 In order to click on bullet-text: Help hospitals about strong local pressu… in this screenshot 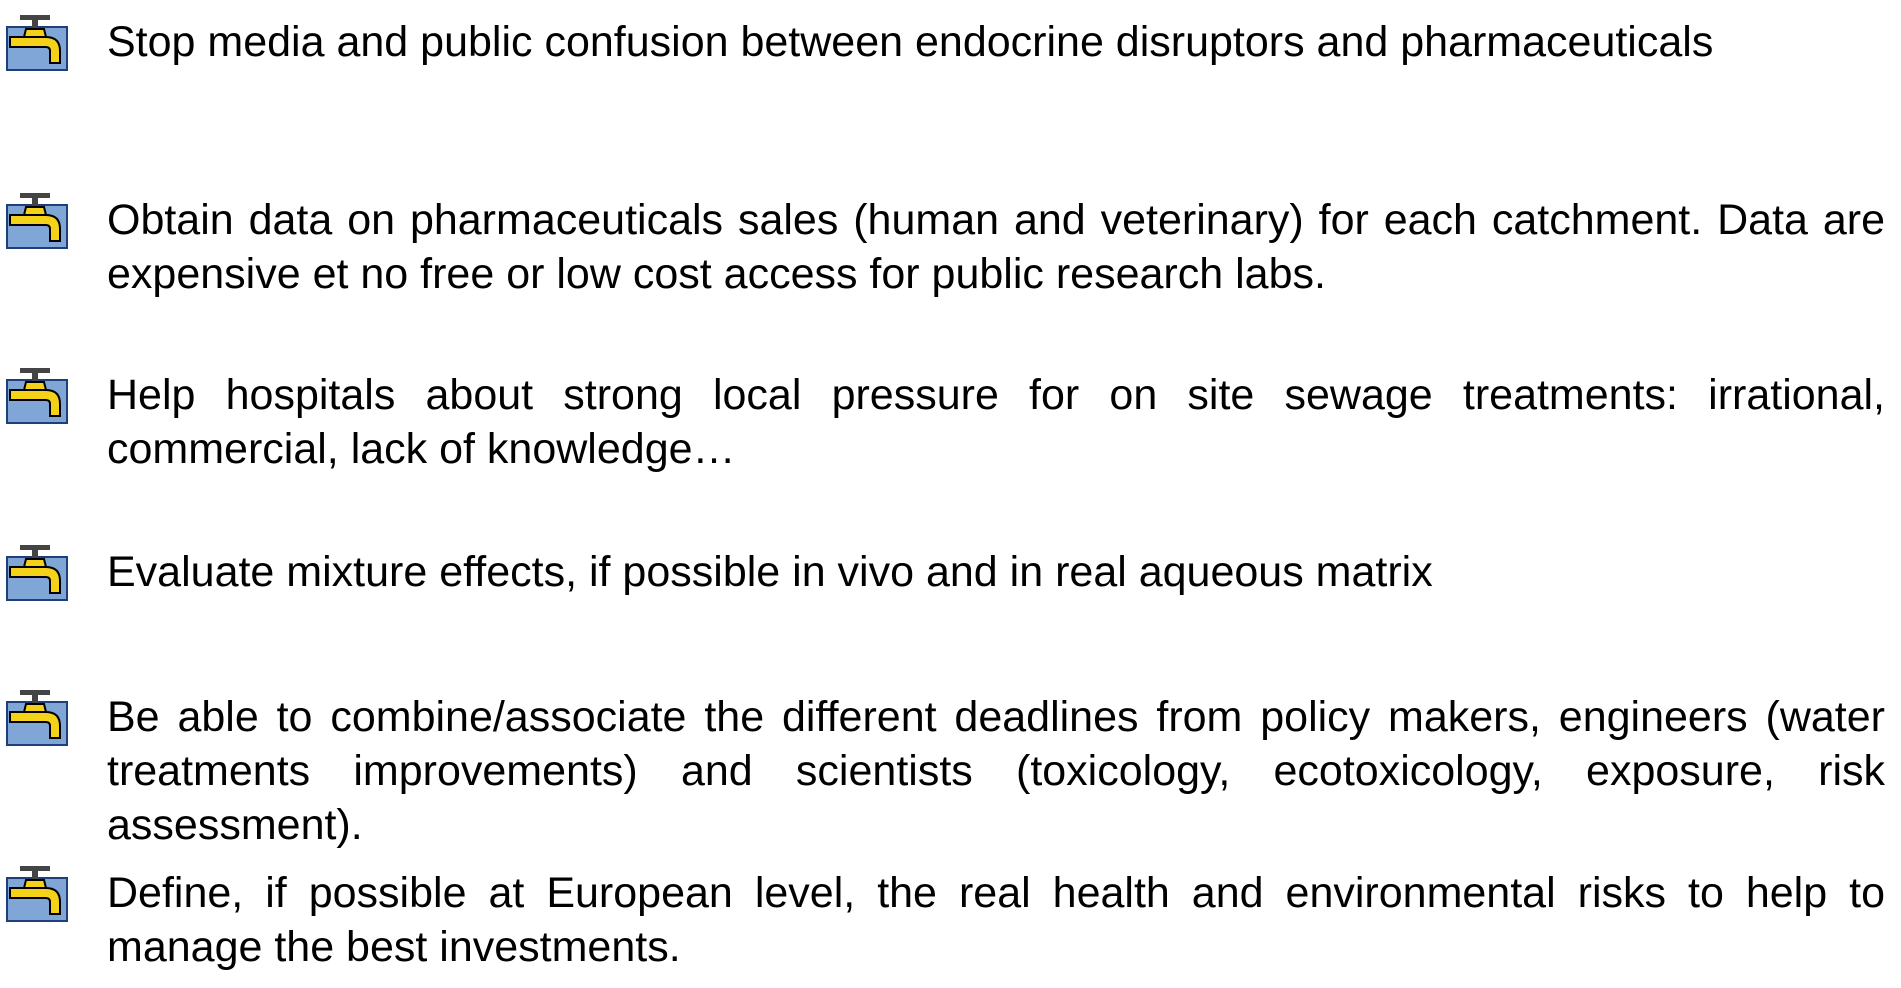, I will do `click(996, 422)`.